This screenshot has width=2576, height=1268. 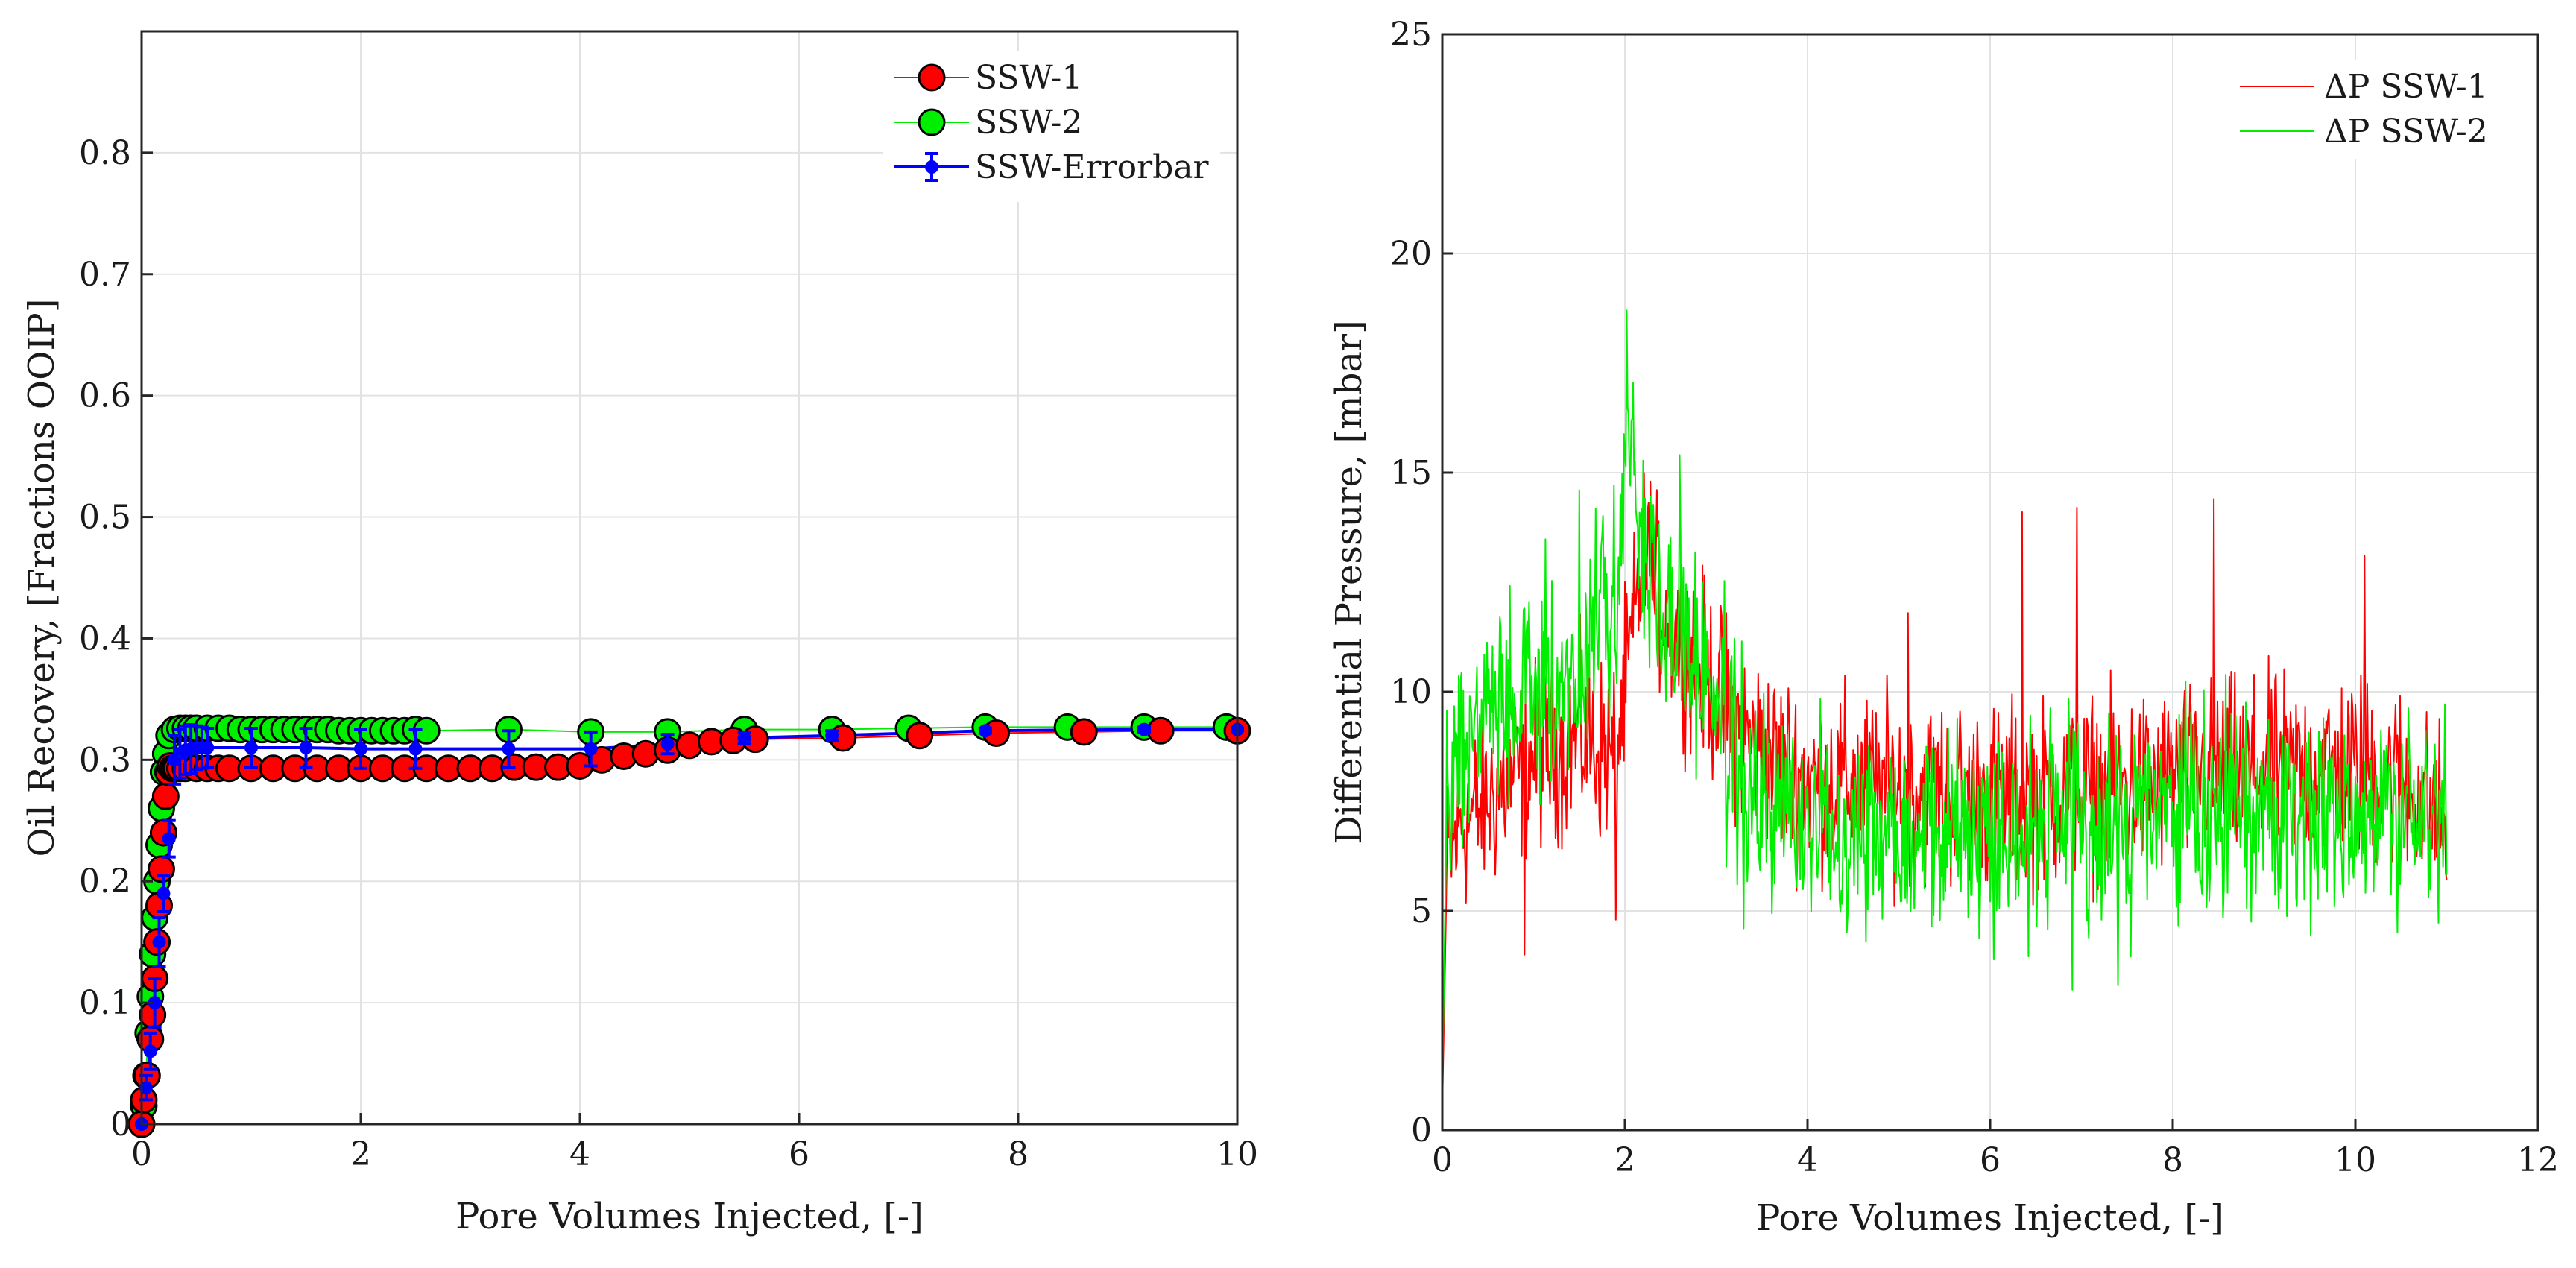 I want to click on y-tick-label: 5, so click(x=1422, y=911).